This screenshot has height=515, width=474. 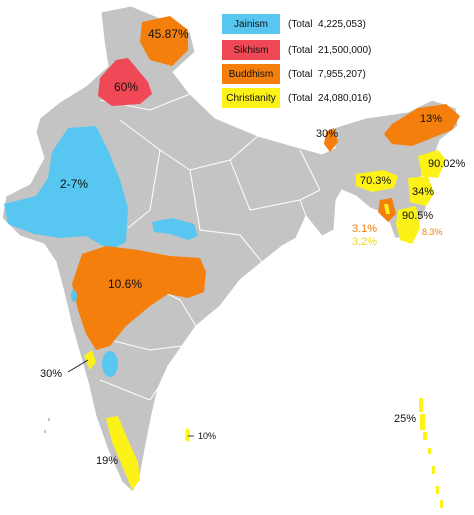 I want to click on manipur-region, so click(x=421, y=191).